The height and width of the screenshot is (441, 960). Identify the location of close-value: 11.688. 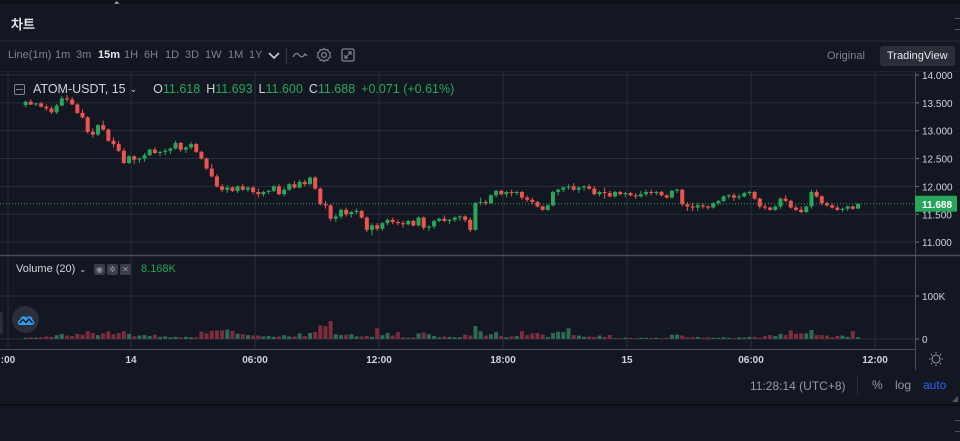
(336, 89).